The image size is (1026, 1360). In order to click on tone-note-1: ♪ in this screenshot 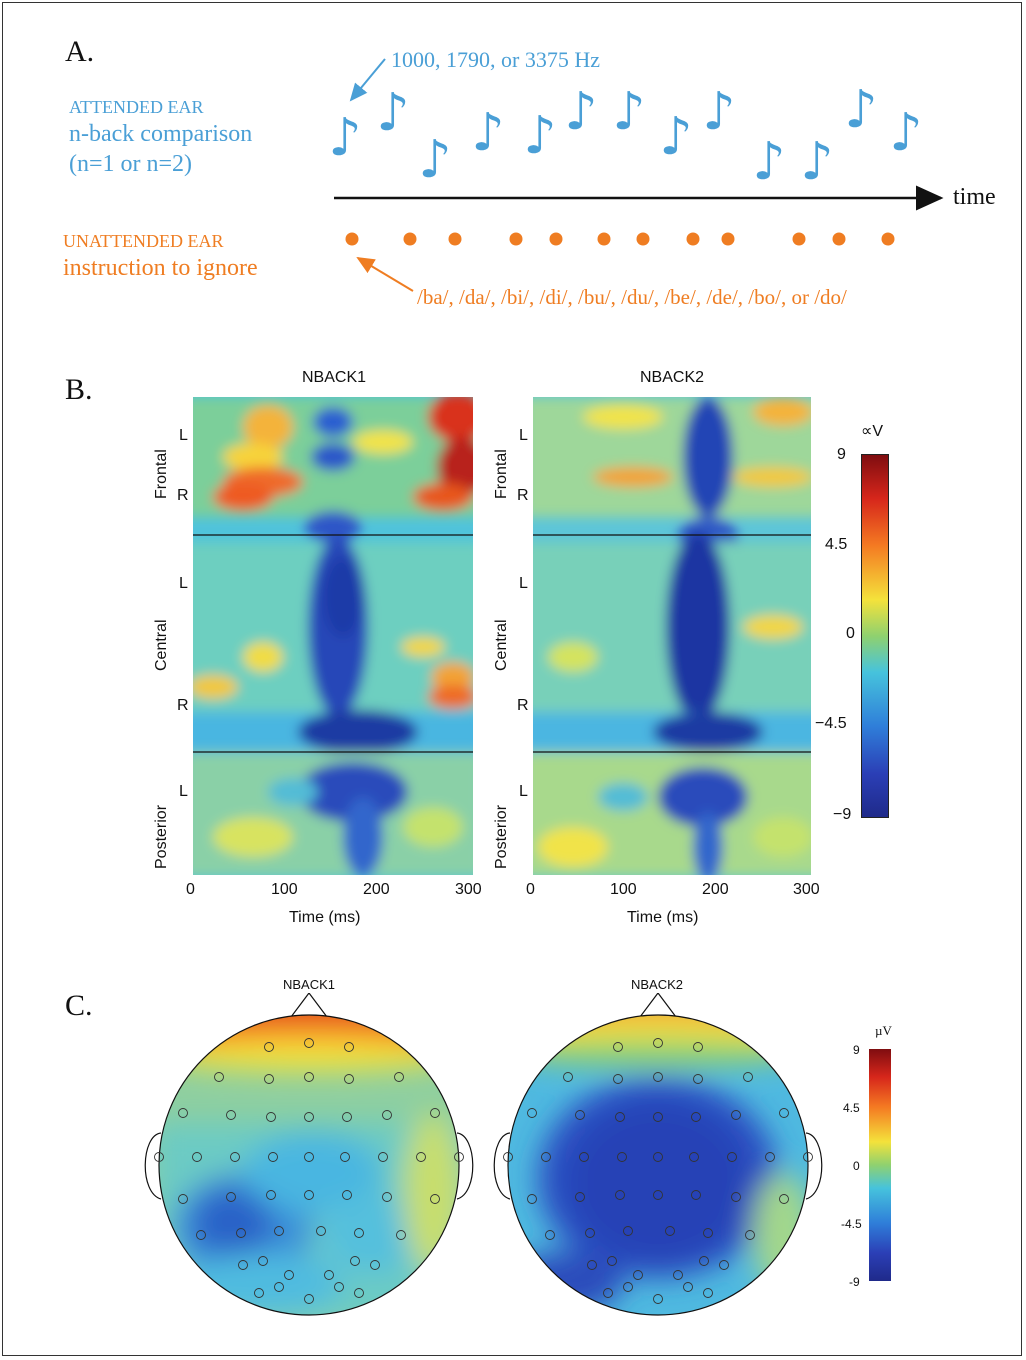, I will do `click(344, 138)`.